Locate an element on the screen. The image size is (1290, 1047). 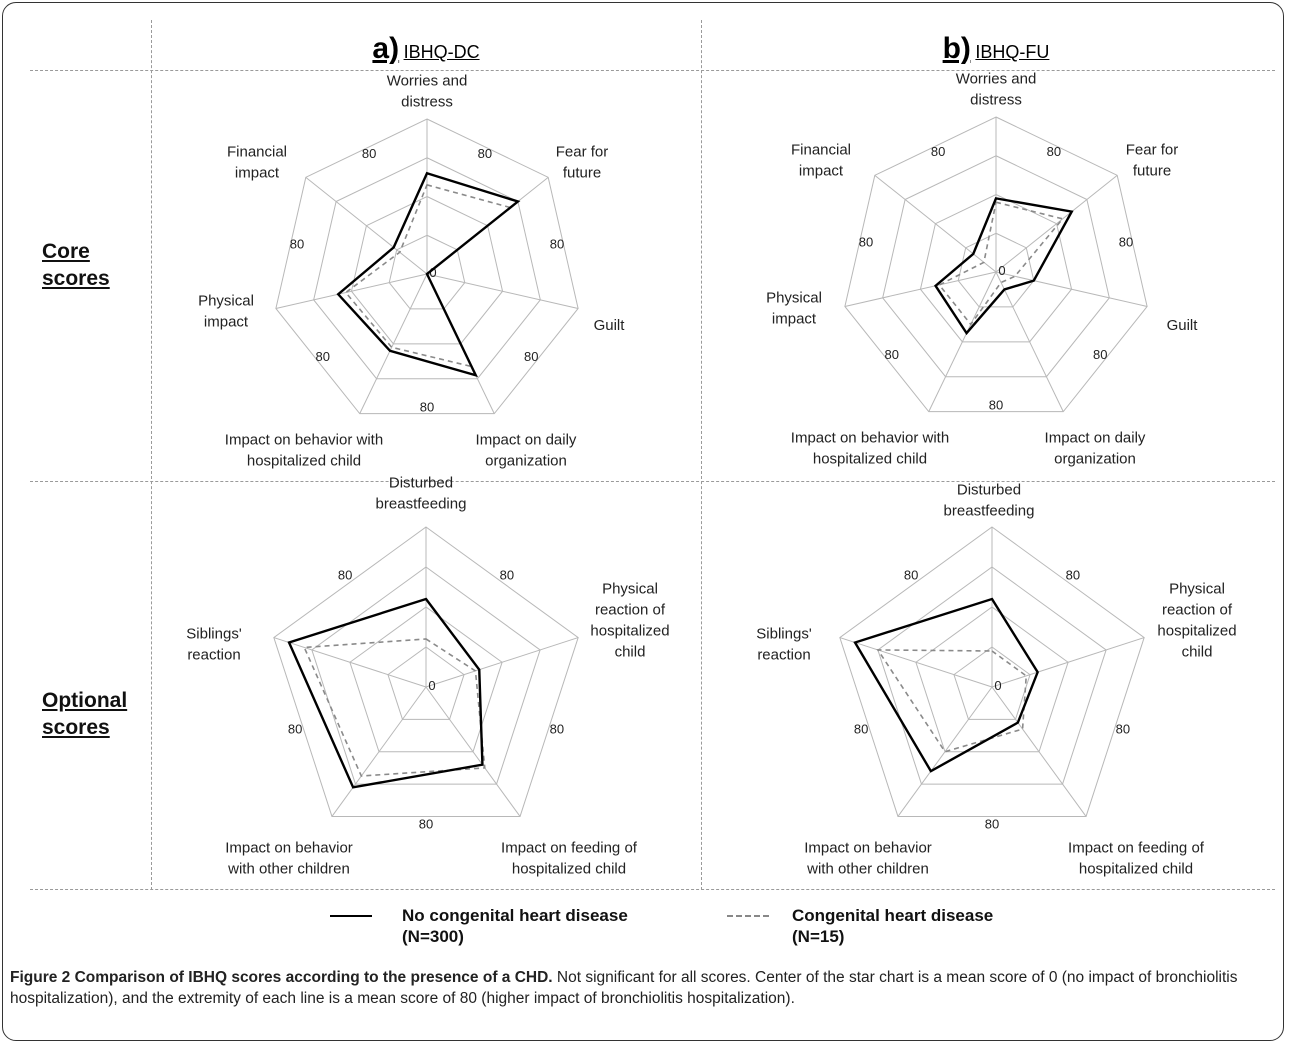
legend-solid-swatch is located at coordinates (351, 916).